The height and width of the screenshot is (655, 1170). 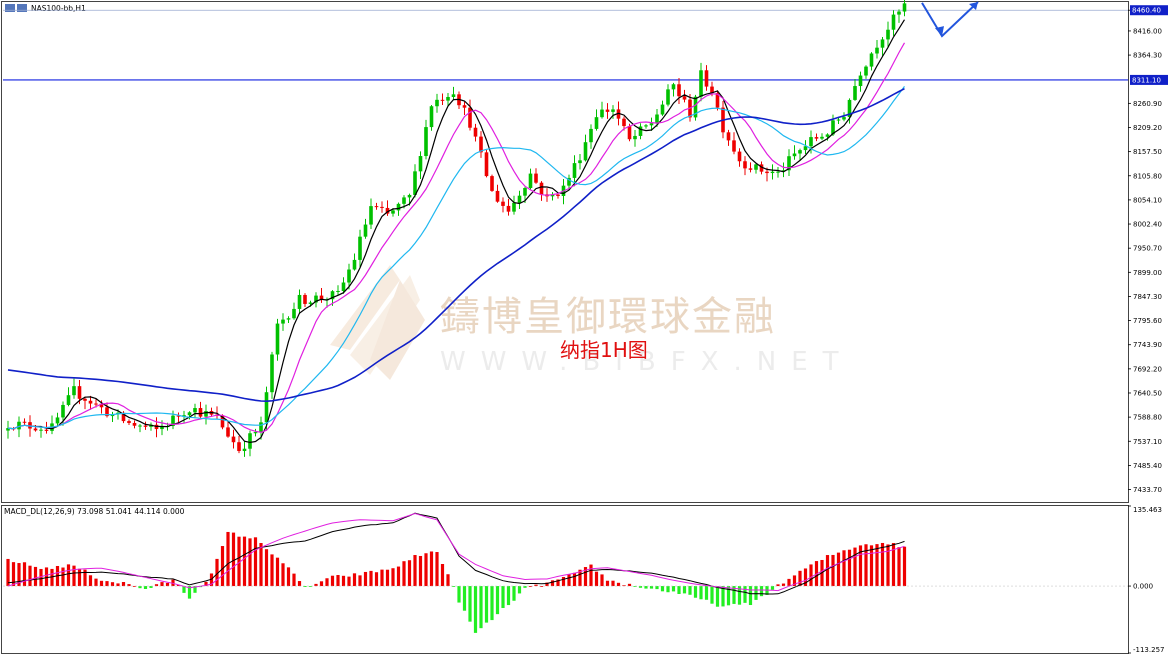 I want to click on macd-histogram, so click(x=456, y=582).